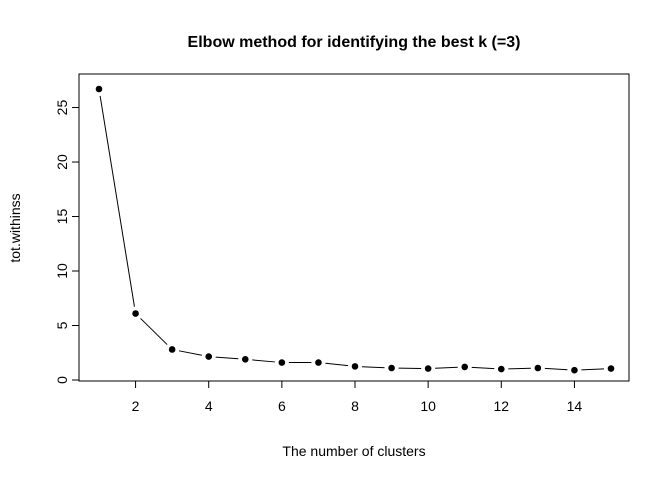  What do you see at coordinates (62, 217) in the screenshot?
I see `y-tick-label: 15` at bounding box center [62, 217].